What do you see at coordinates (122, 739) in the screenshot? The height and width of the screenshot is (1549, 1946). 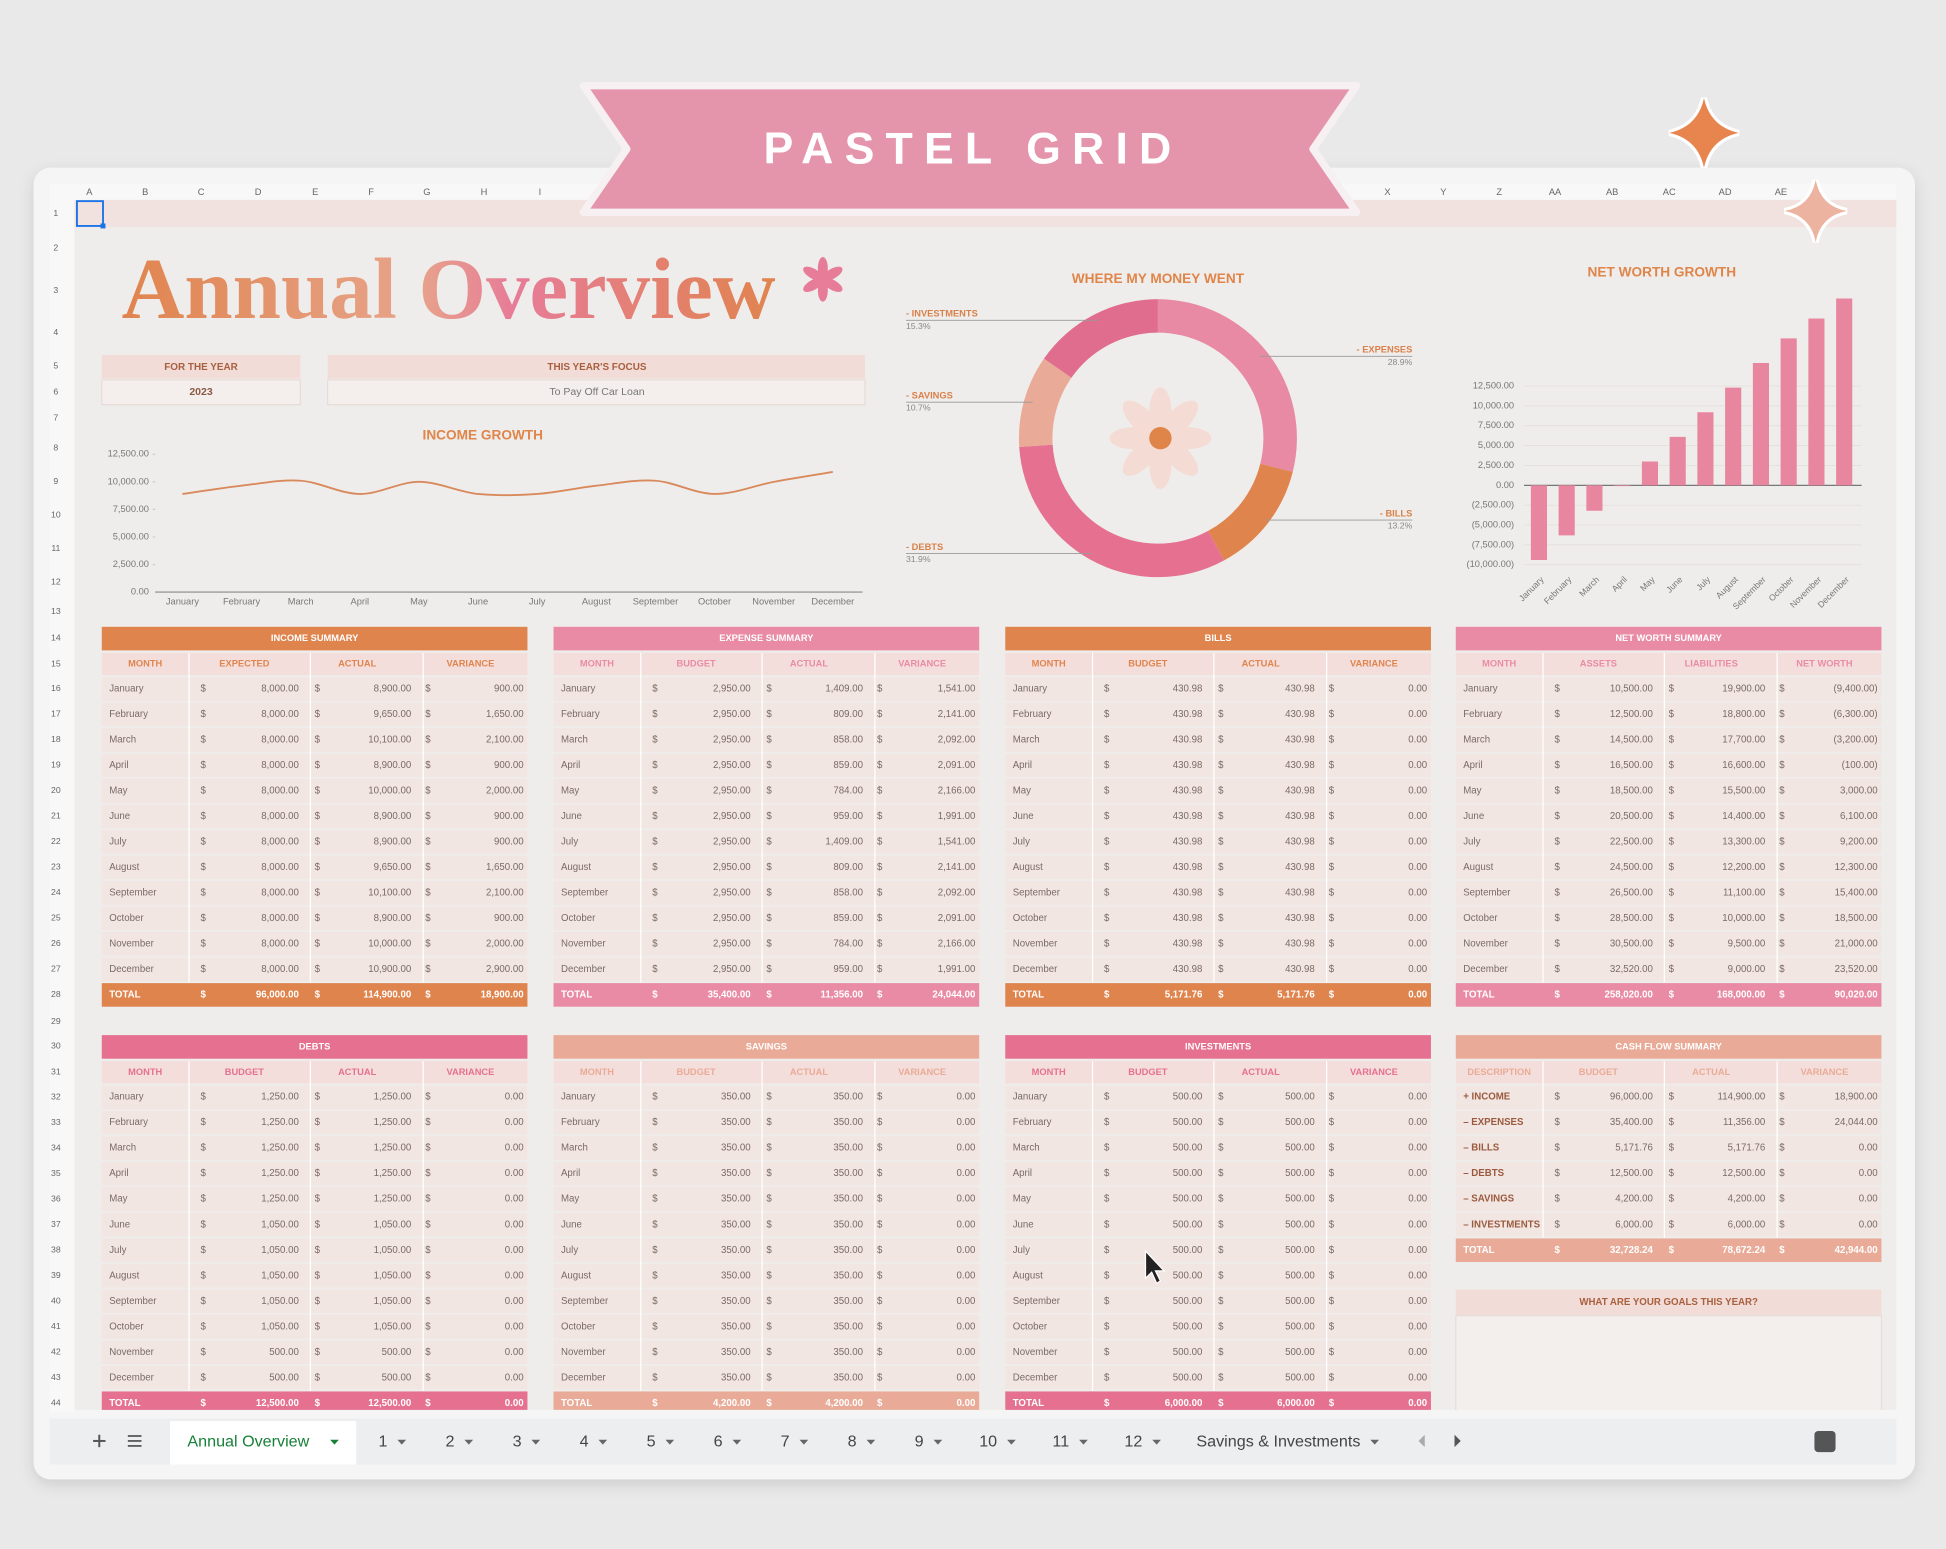 I see `row-label: March` at bounding box center [122, 739].